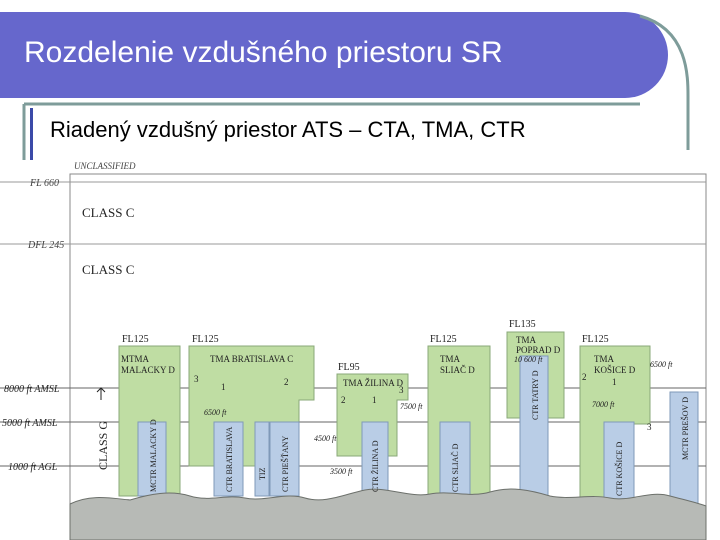  Describe the element at coordinates (44, 183) in the screenshot. I see `fl660-label: FL 660` at that location.